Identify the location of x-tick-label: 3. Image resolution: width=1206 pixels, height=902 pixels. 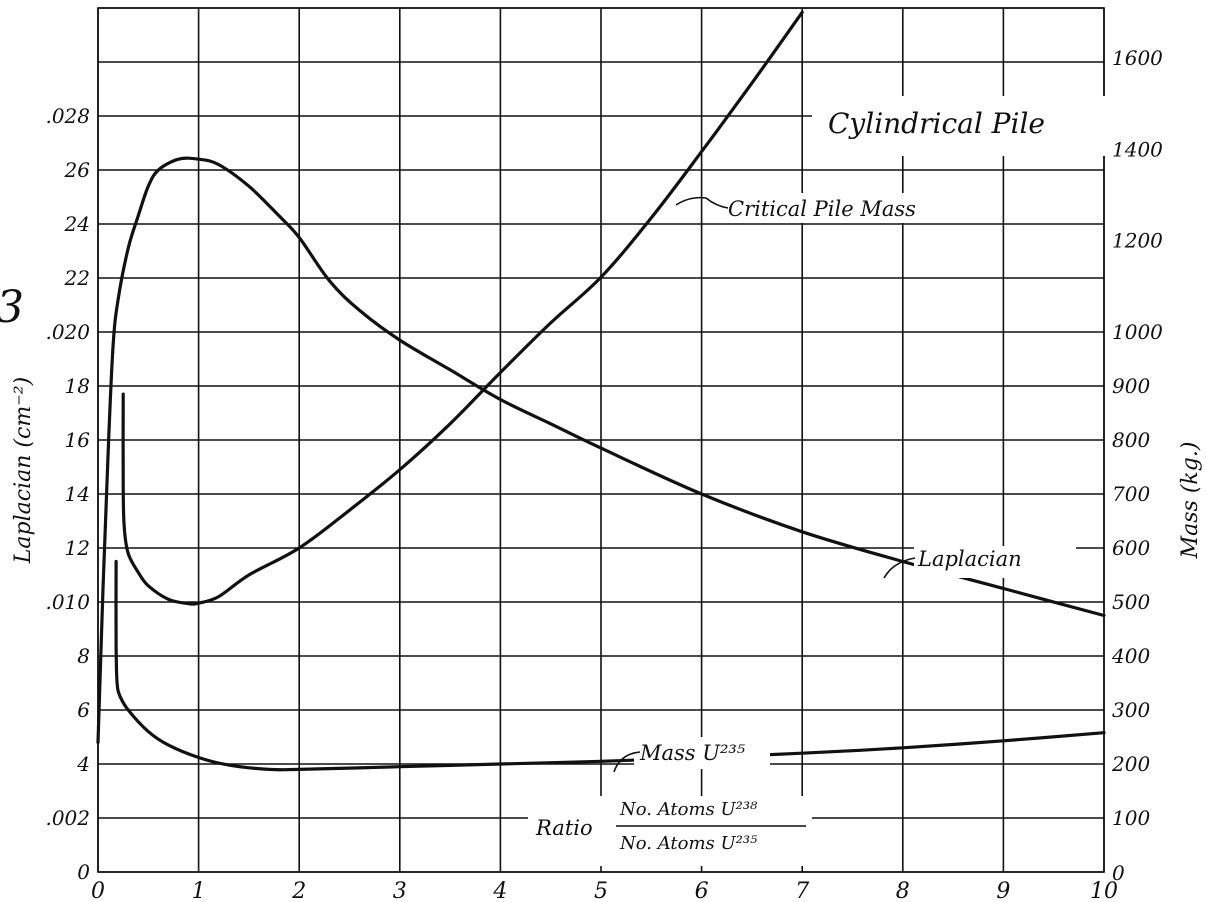
(400, 890).